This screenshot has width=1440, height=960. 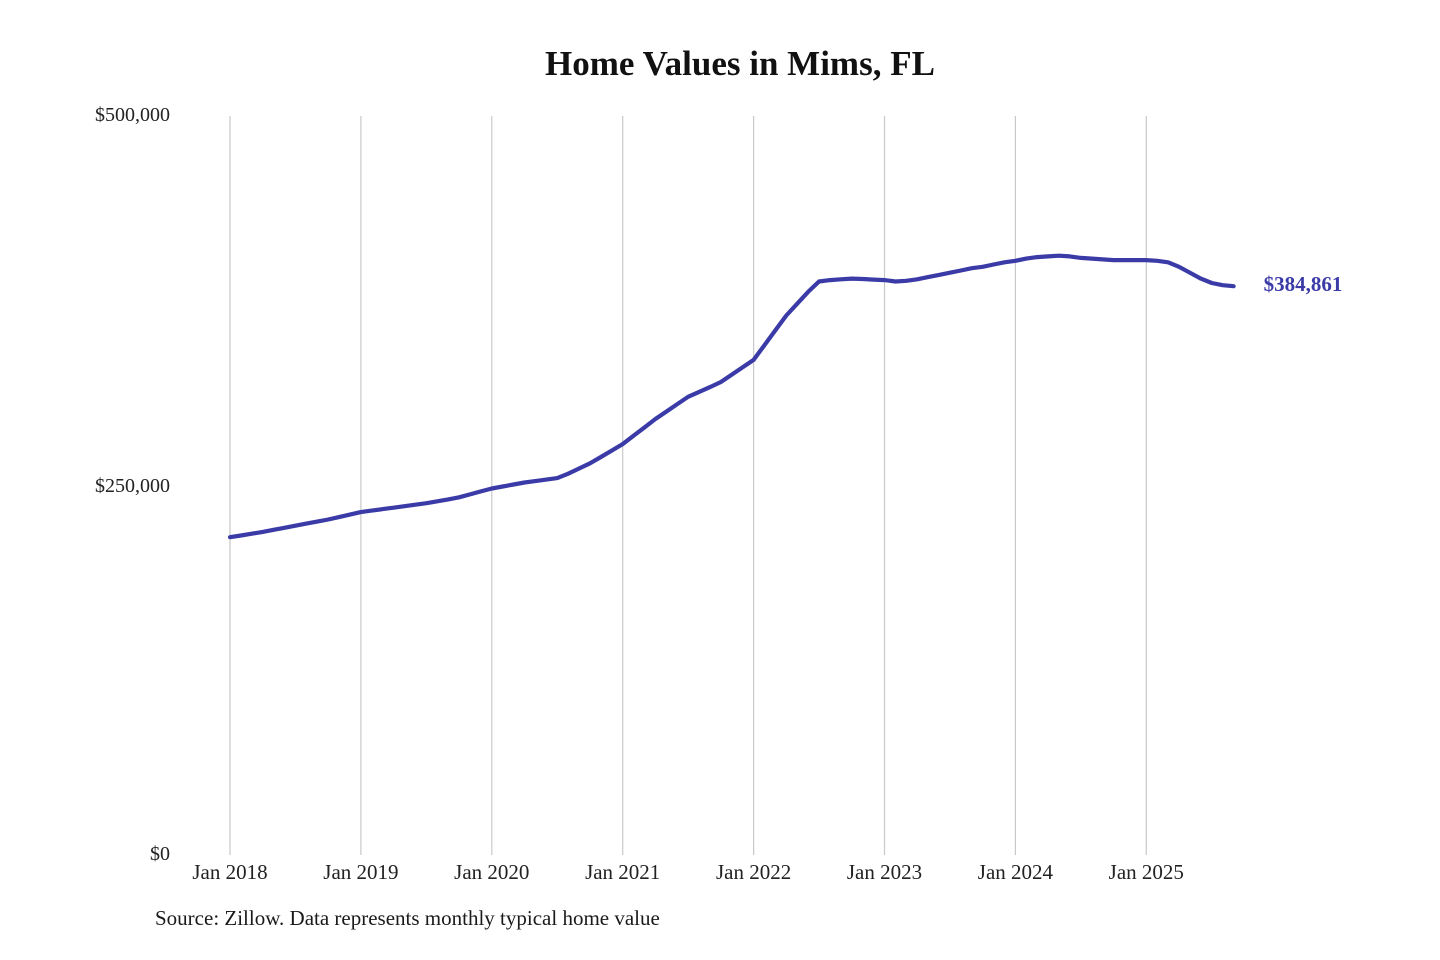 What do you see at coordinates (132, 115) in the screenshot?
I see `y-axis-tick-label: $500,000` at bounding box center [132, 115].